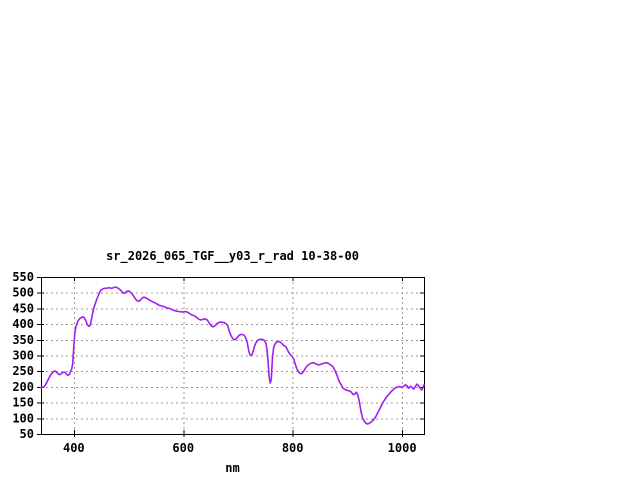 The width and height of the screenshot is (640, 480). Describe the element at coordinates (23, 308) in the screenshot. I see `y-tick-label: 450` at that location.